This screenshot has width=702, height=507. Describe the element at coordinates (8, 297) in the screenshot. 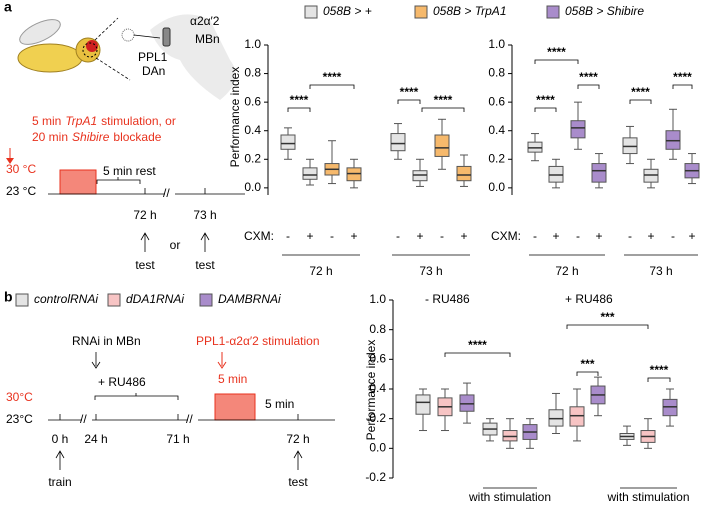

I see `panel-label: b` at that location.